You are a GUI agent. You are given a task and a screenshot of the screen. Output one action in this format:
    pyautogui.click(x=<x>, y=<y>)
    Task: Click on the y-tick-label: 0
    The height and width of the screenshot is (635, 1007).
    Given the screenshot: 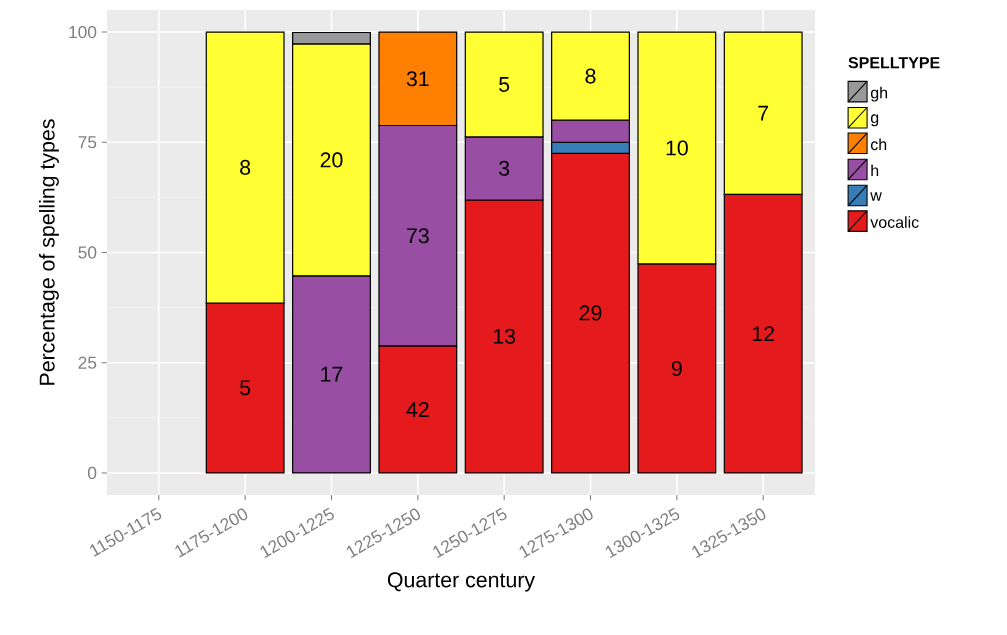 What is the action you would take?
    pyautogui.click(x=92, y=473)
    